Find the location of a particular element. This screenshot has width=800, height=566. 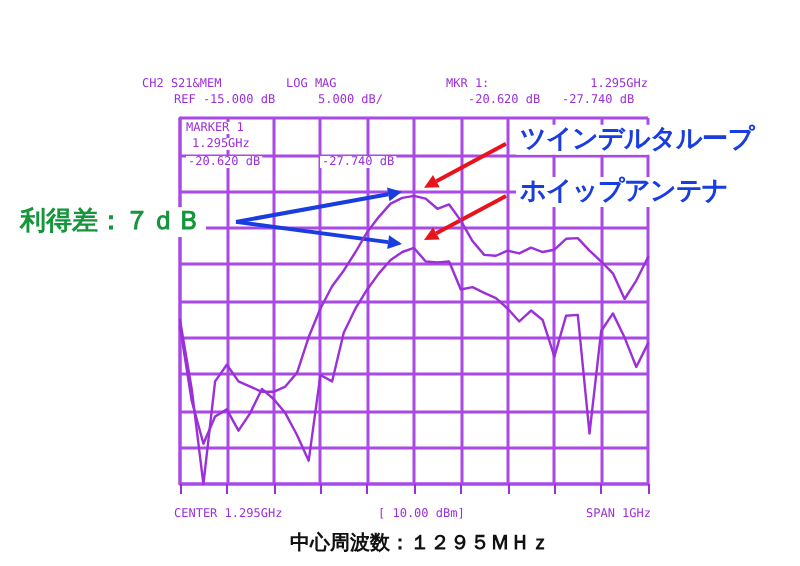

annotation: ホイップアンテナ is located at coordinates (623, 190).